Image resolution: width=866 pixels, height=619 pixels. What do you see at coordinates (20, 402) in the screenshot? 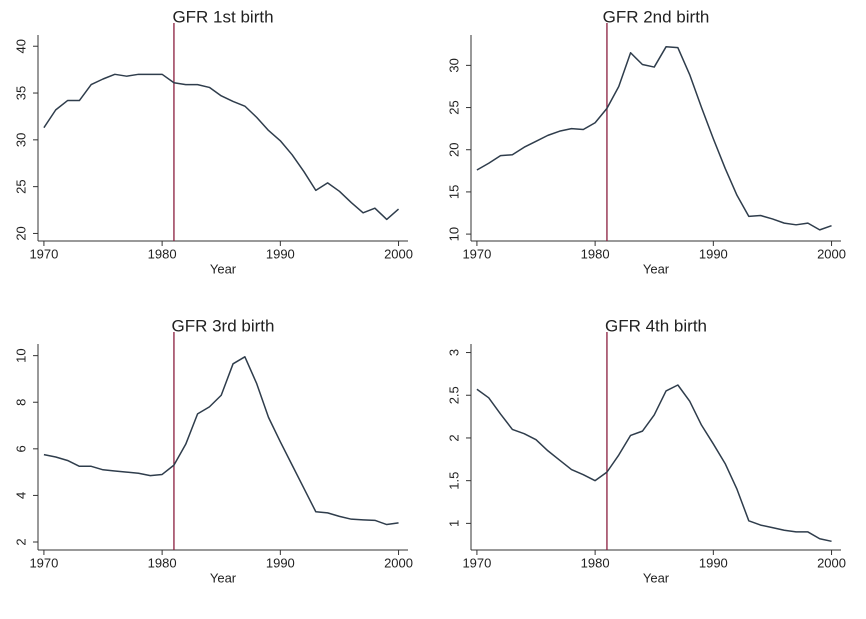
I see `y-tick-label: 8` at bounding box center [20, 402].